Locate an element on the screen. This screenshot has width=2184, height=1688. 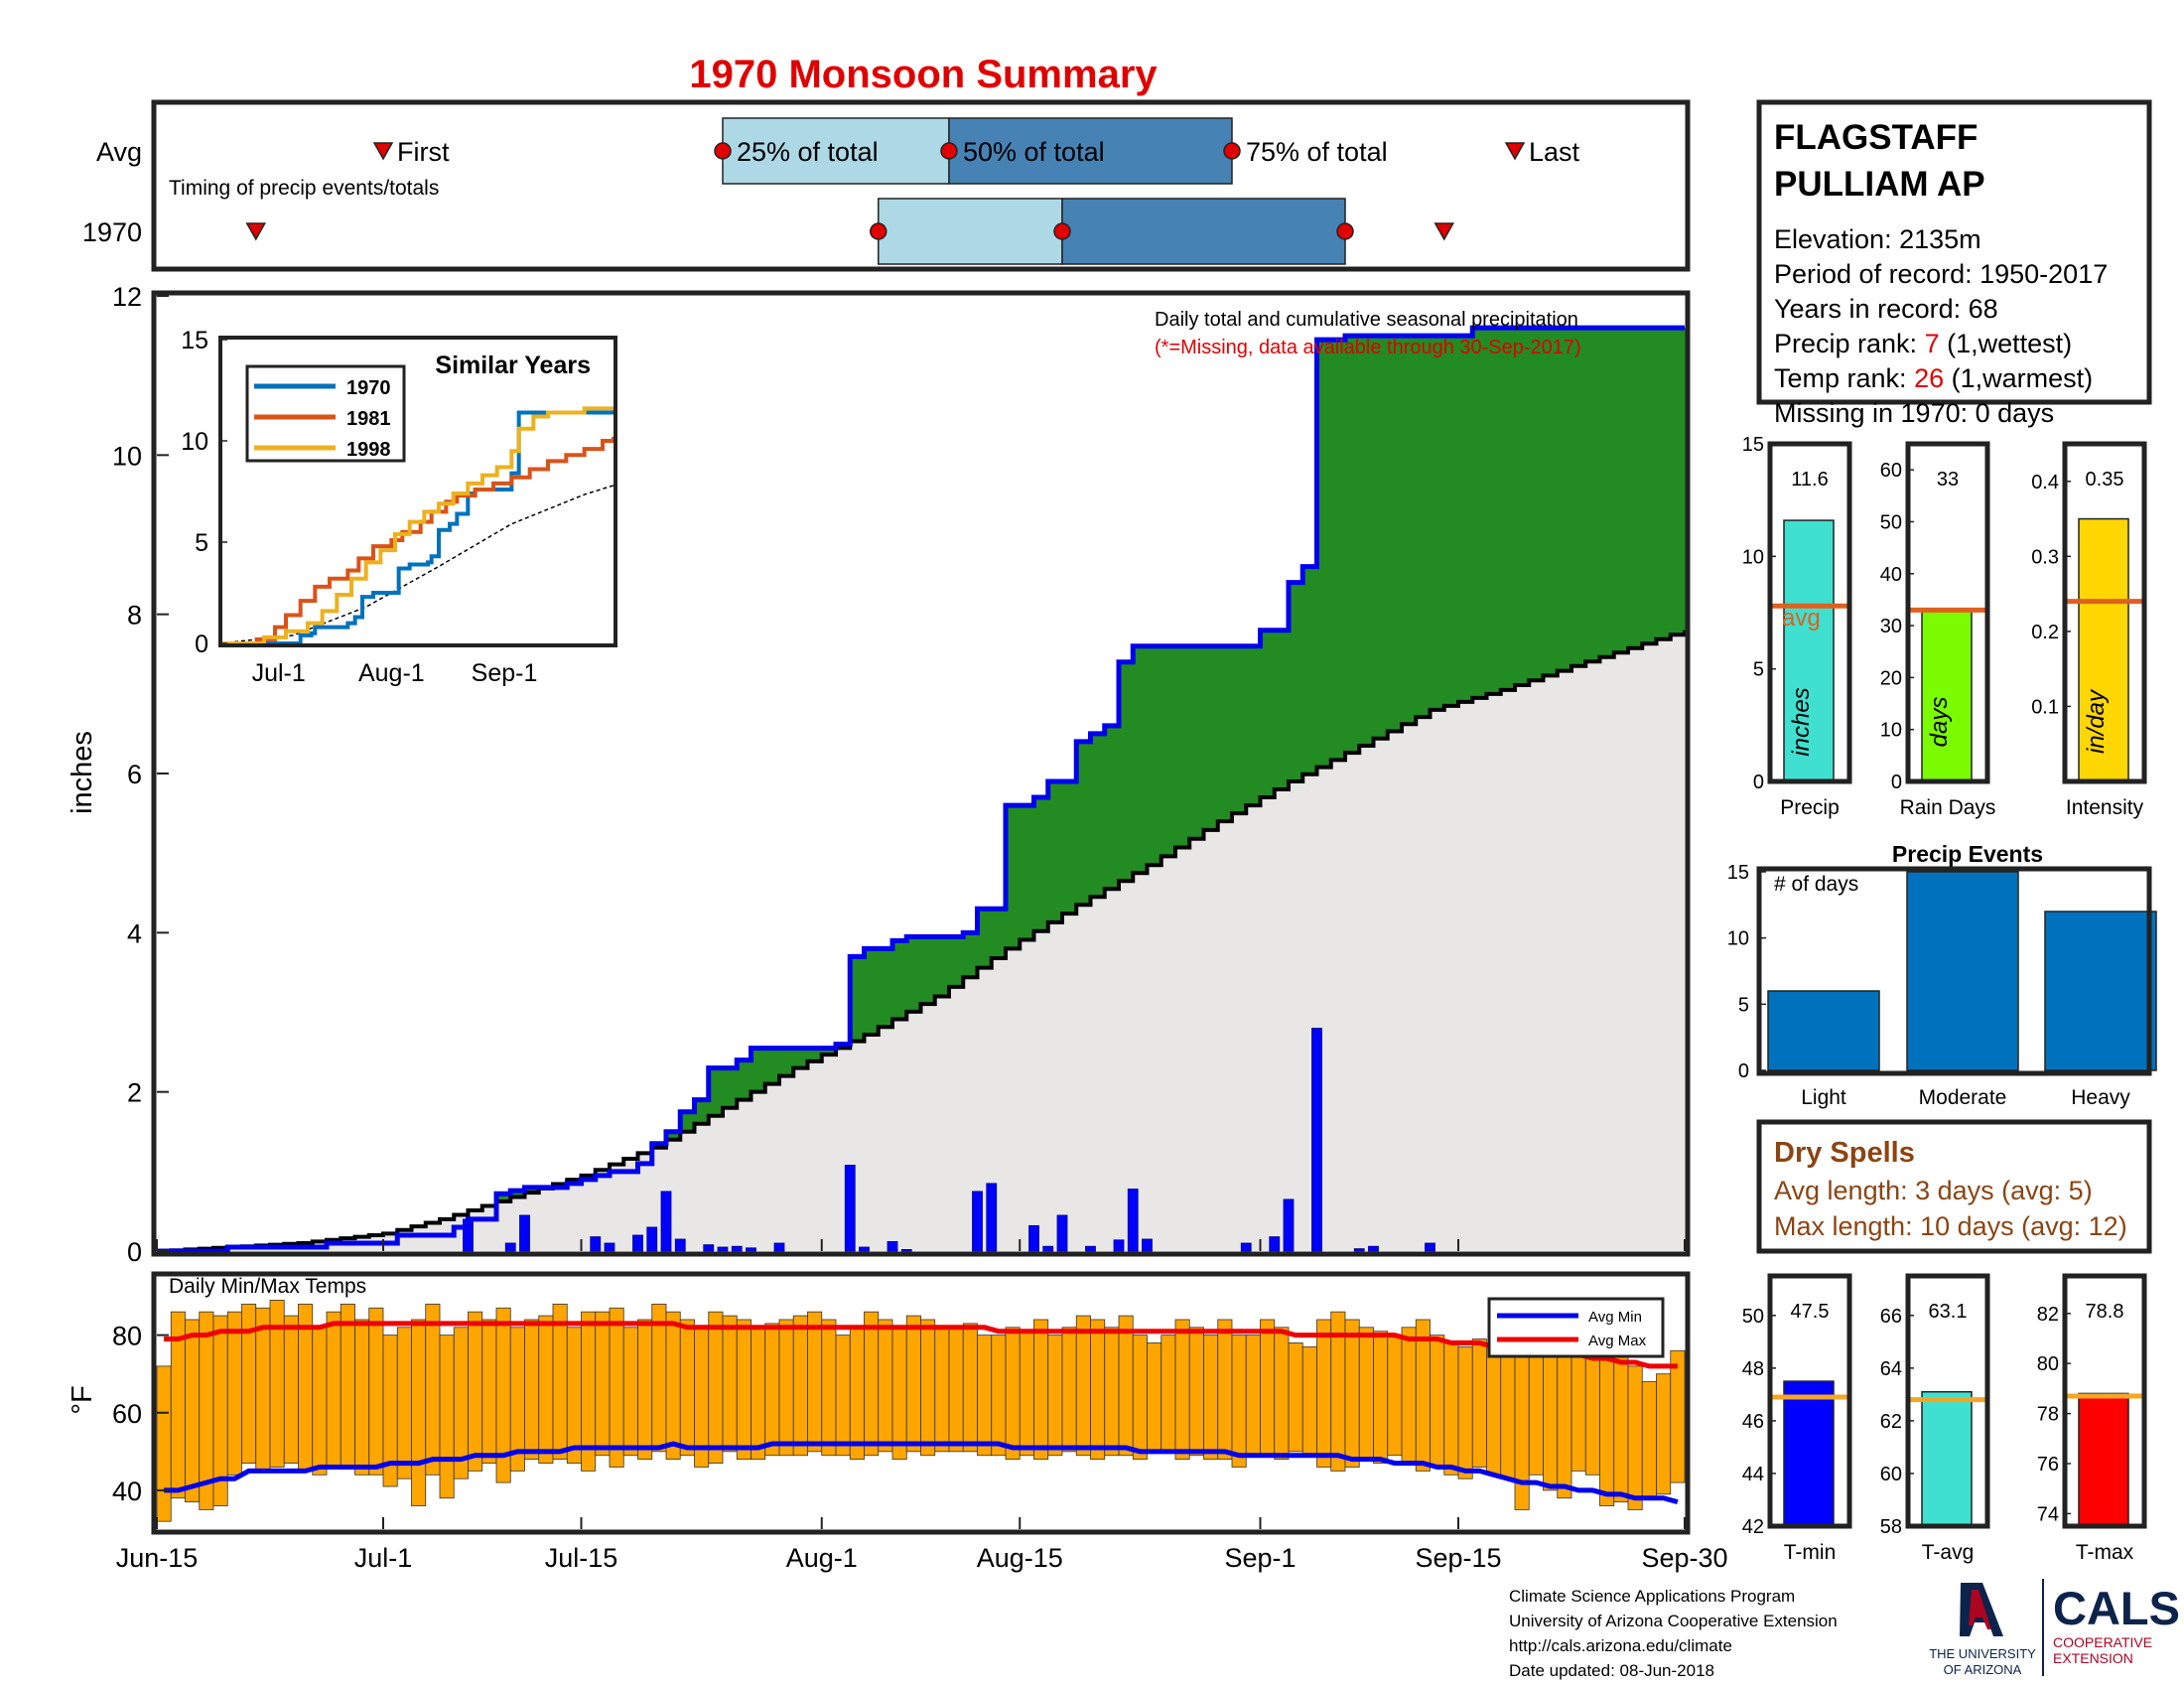
stat-tavg-value: 63.1 is located at coordinates (1948, 1312).